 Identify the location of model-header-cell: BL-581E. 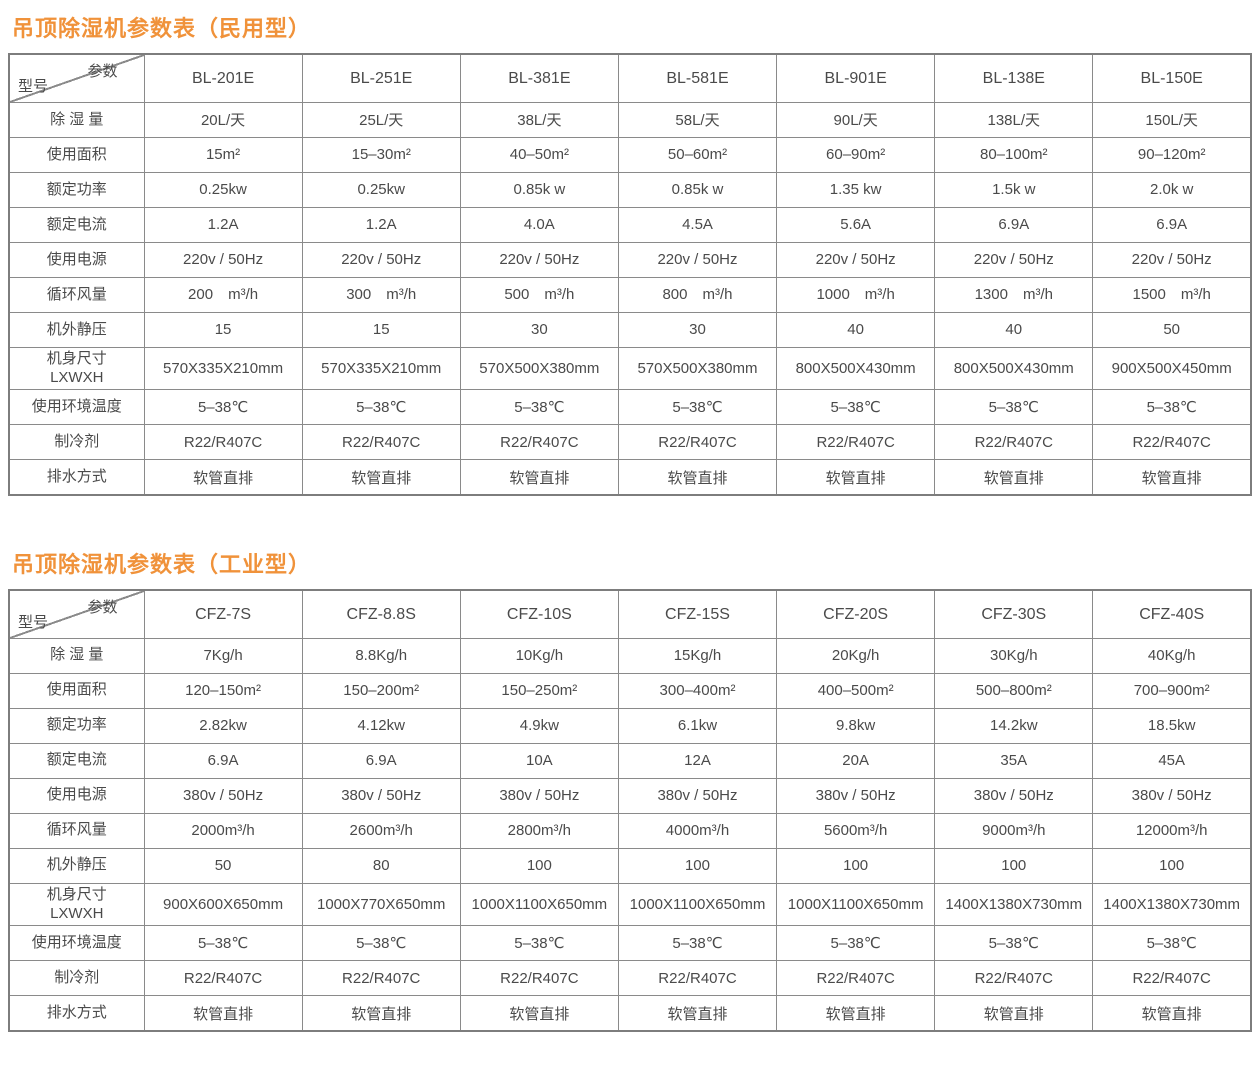
(697, 78).